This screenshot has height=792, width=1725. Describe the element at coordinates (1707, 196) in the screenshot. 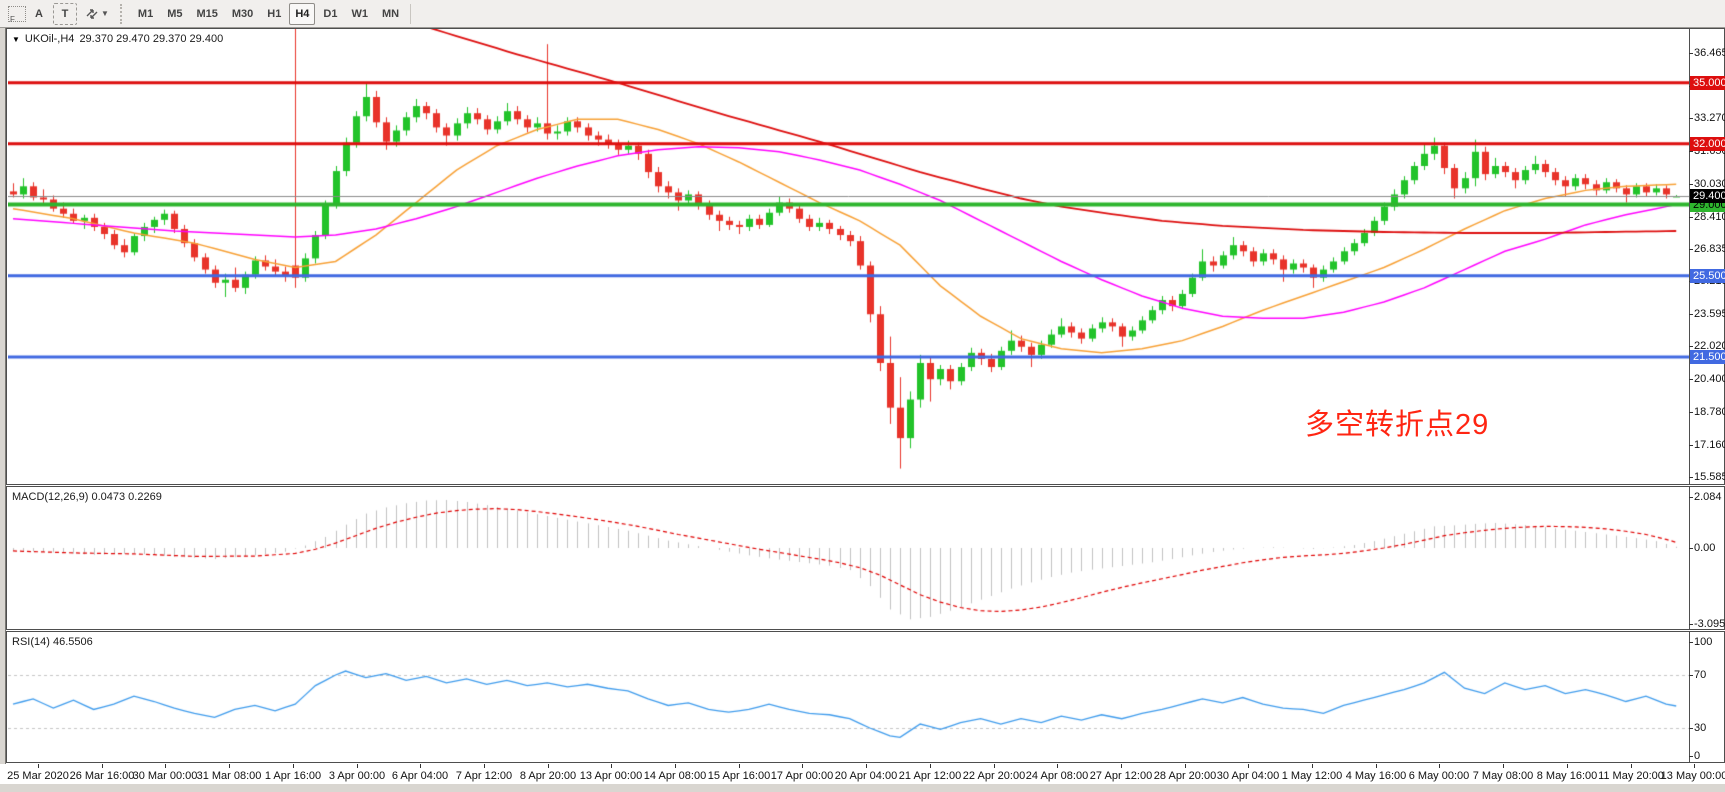

I see `current-price-badge: 29.400` at that location.